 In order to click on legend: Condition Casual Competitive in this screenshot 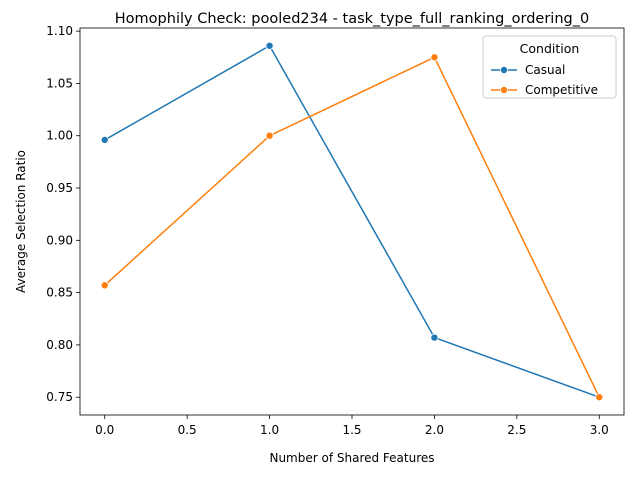, I will do `click(549, 67)`.